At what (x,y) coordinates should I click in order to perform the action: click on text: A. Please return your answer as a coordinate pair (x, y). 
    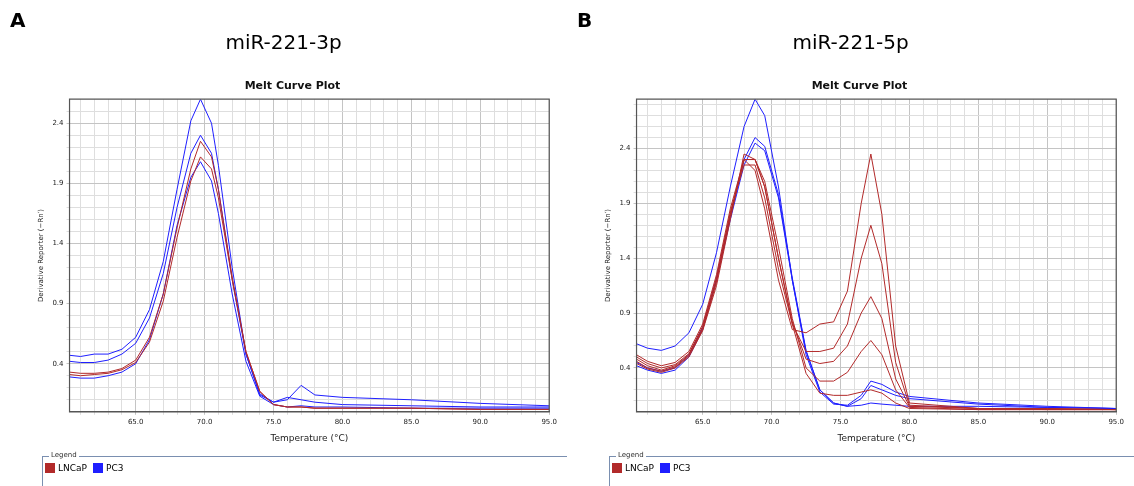
    Looking at the image, I should click on (18, 20).